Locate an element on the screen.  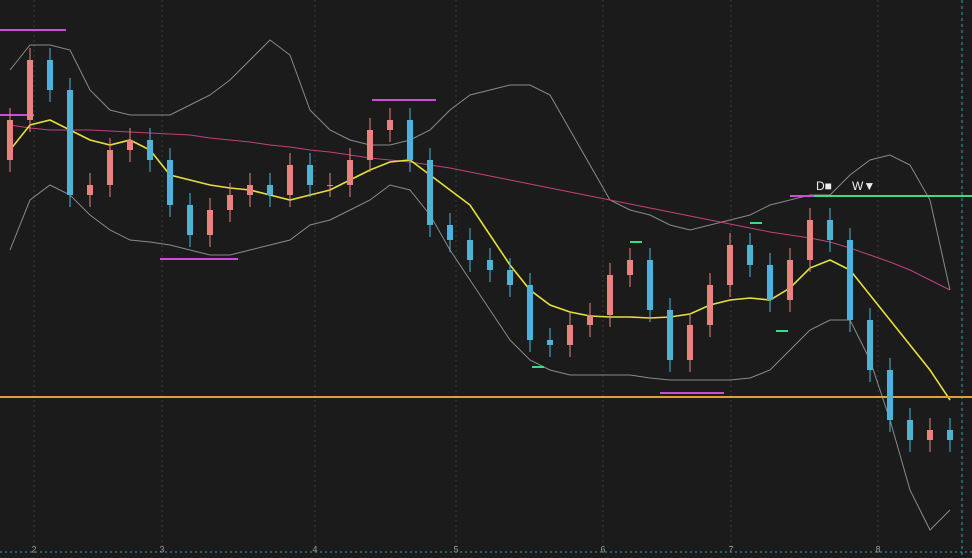
annotation: W▼ is located at coordinates (863, 186).